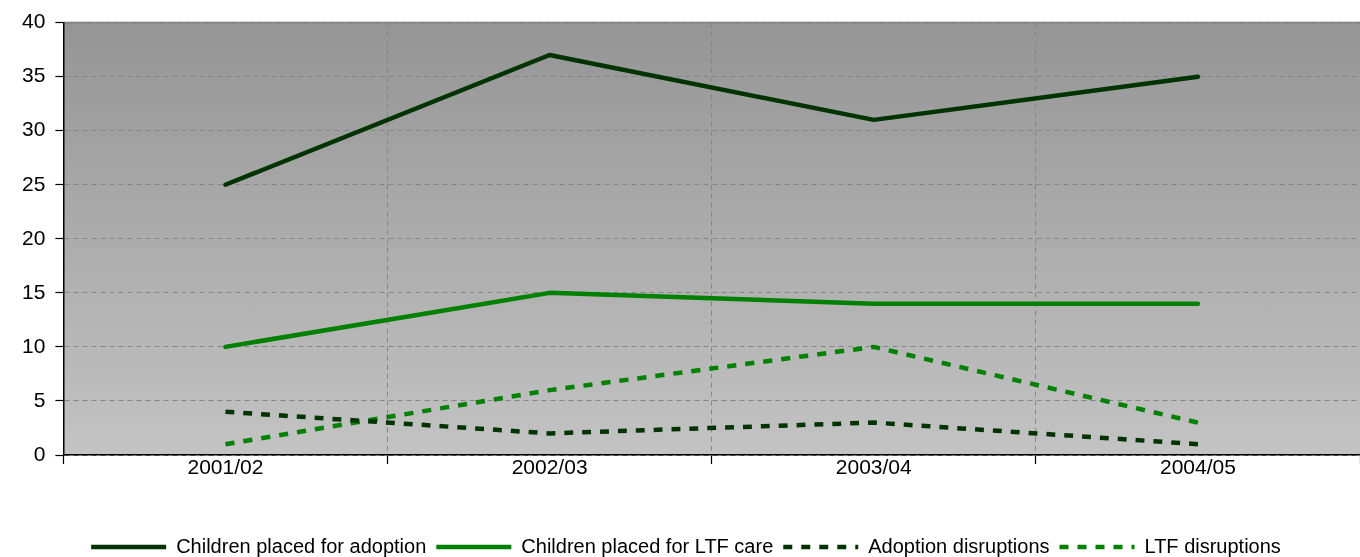 The height and width of the screenshot is (557, 1360). What do you see at coordinates (34, 183) in the screenshot?
I see `y-tick-label: 25` at bounding box center [34, 183].